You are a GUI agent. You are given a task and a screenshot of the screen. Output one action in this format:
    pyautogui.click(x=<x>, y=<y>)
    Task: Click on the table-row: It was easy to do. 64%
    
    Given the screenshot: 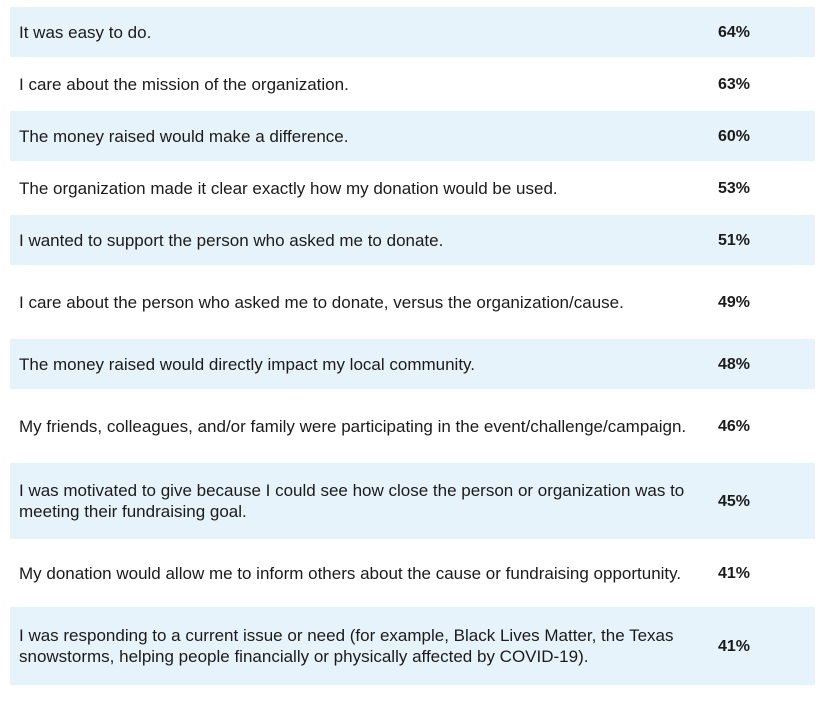 What is the action you would take?
    pyautogui.click(x=412, y=33)
    